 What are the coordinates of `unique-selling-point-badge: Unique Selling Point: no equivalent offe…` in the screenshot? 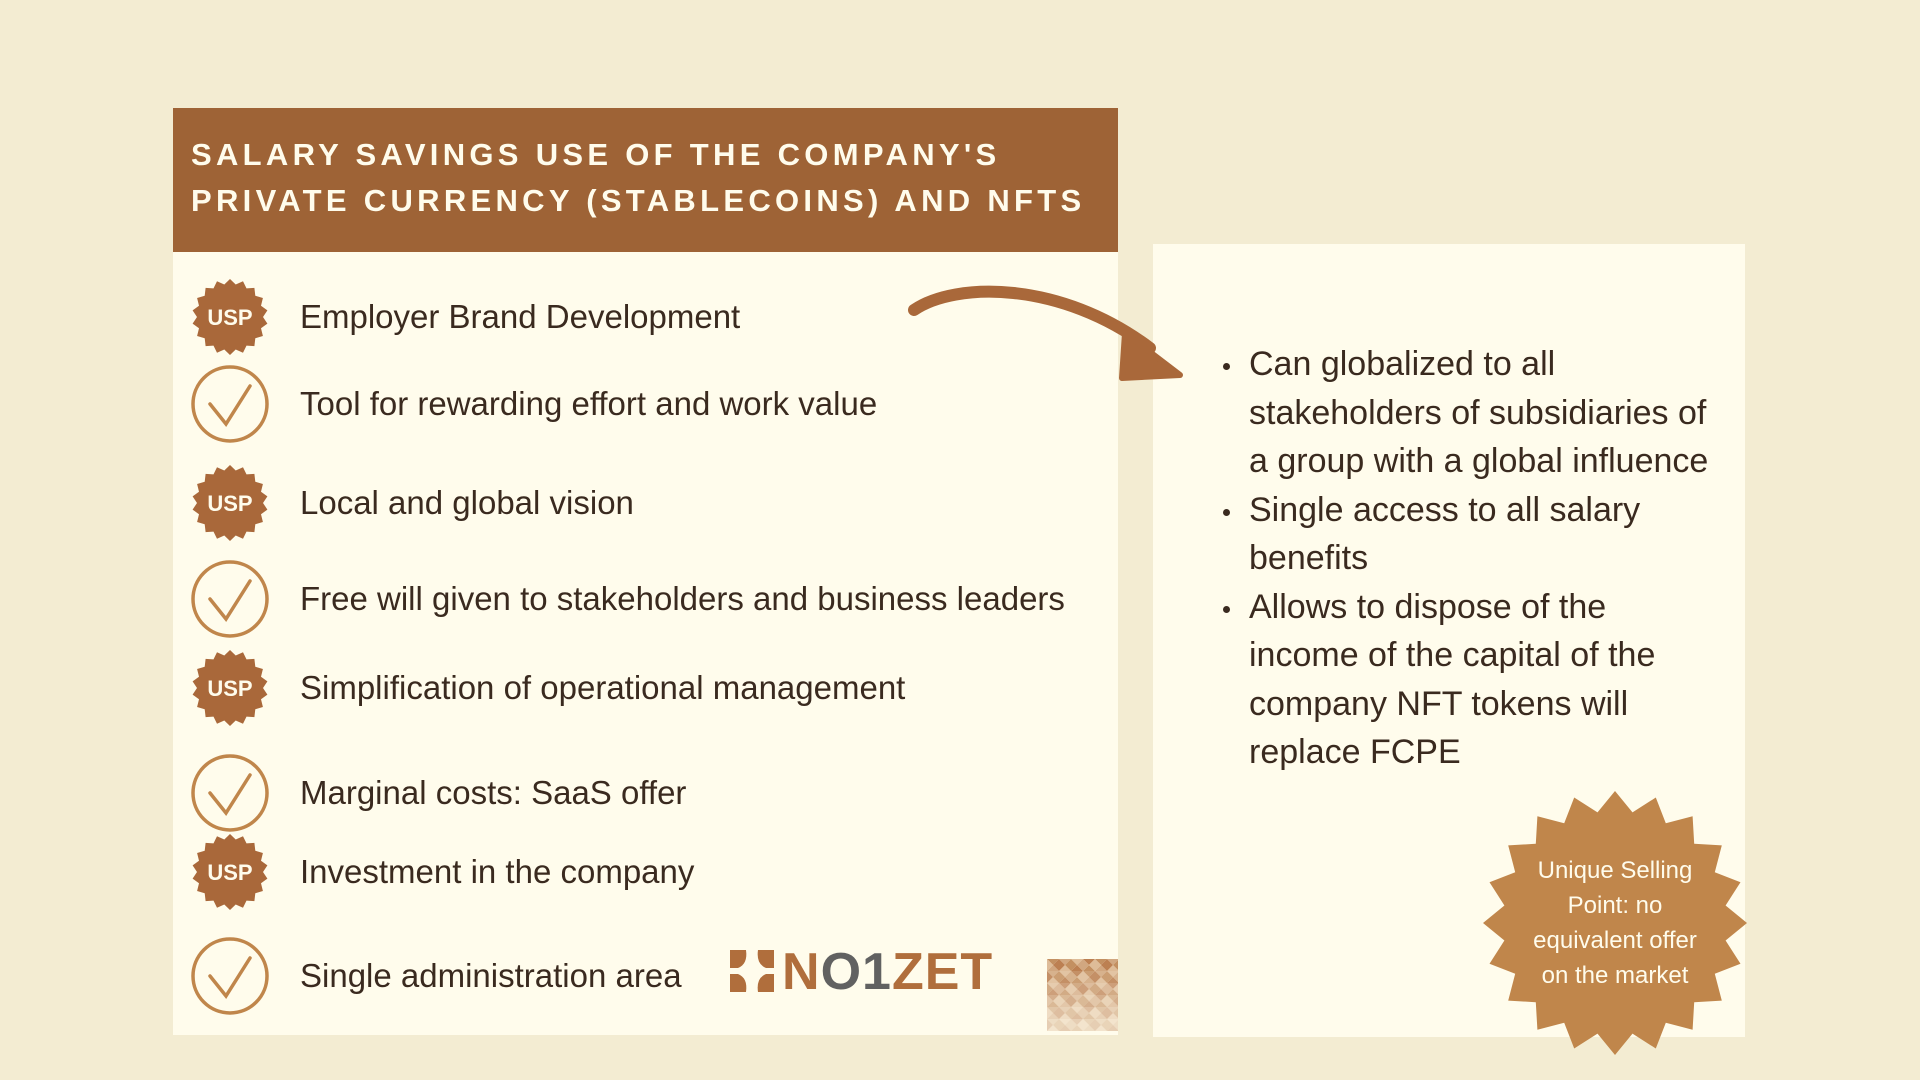 It's located at (1615, 923).